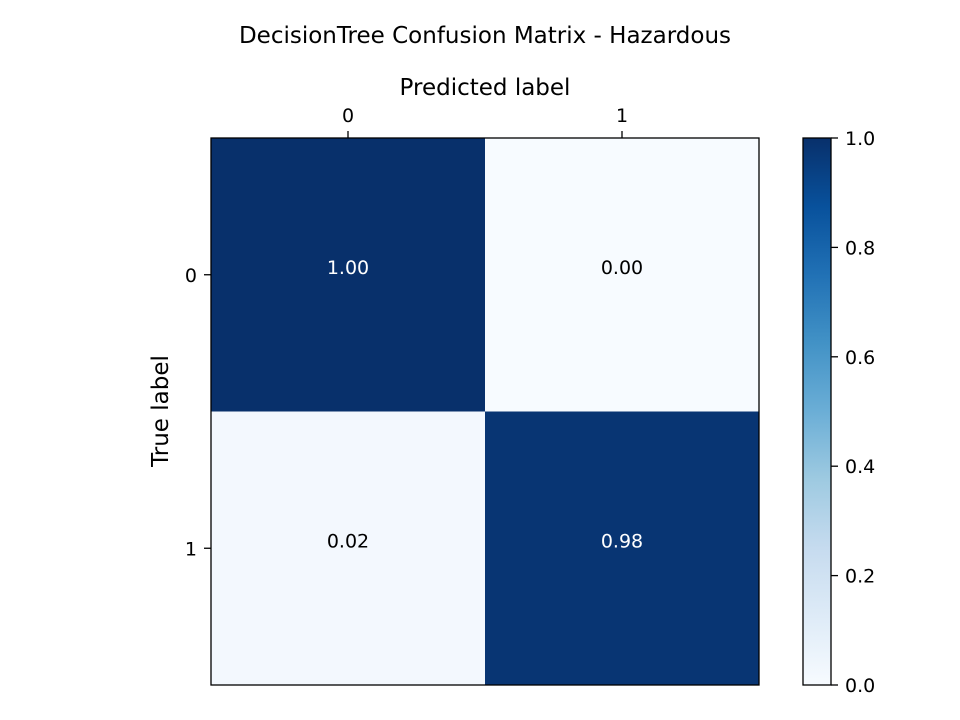 Image resolution: width=960 pixels, height=720 pixels. I want to click on cell-value-label-r1-c1: 0.98, so click(622, 541).